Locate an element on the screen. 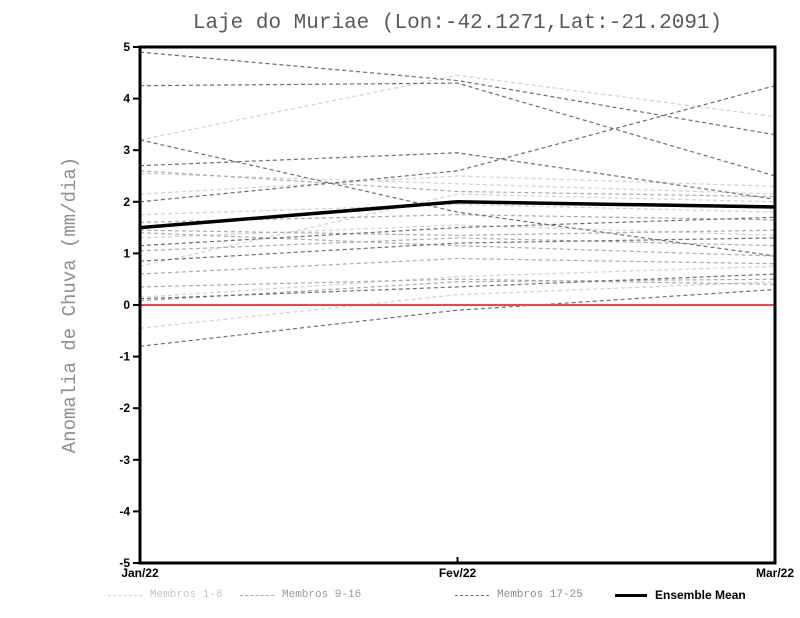 The image size is (800, 618). ensemble-mean-line is located at coordinates (457, 215).